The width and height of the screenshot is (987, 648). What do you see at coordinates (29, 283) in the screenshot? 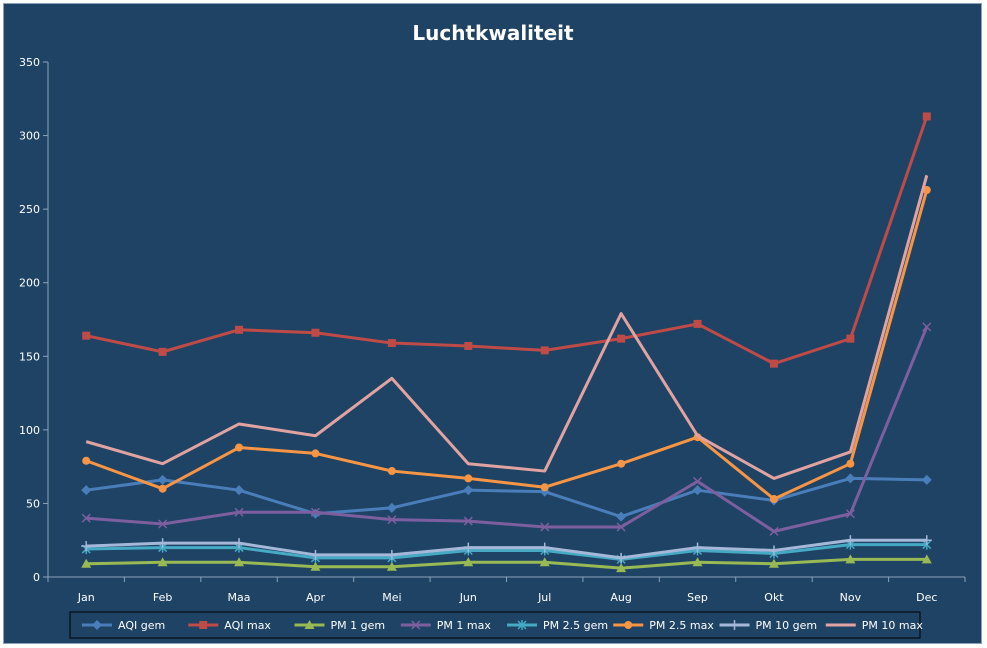
I see `y-tick-label: 200` at bounding box center [29, 283].